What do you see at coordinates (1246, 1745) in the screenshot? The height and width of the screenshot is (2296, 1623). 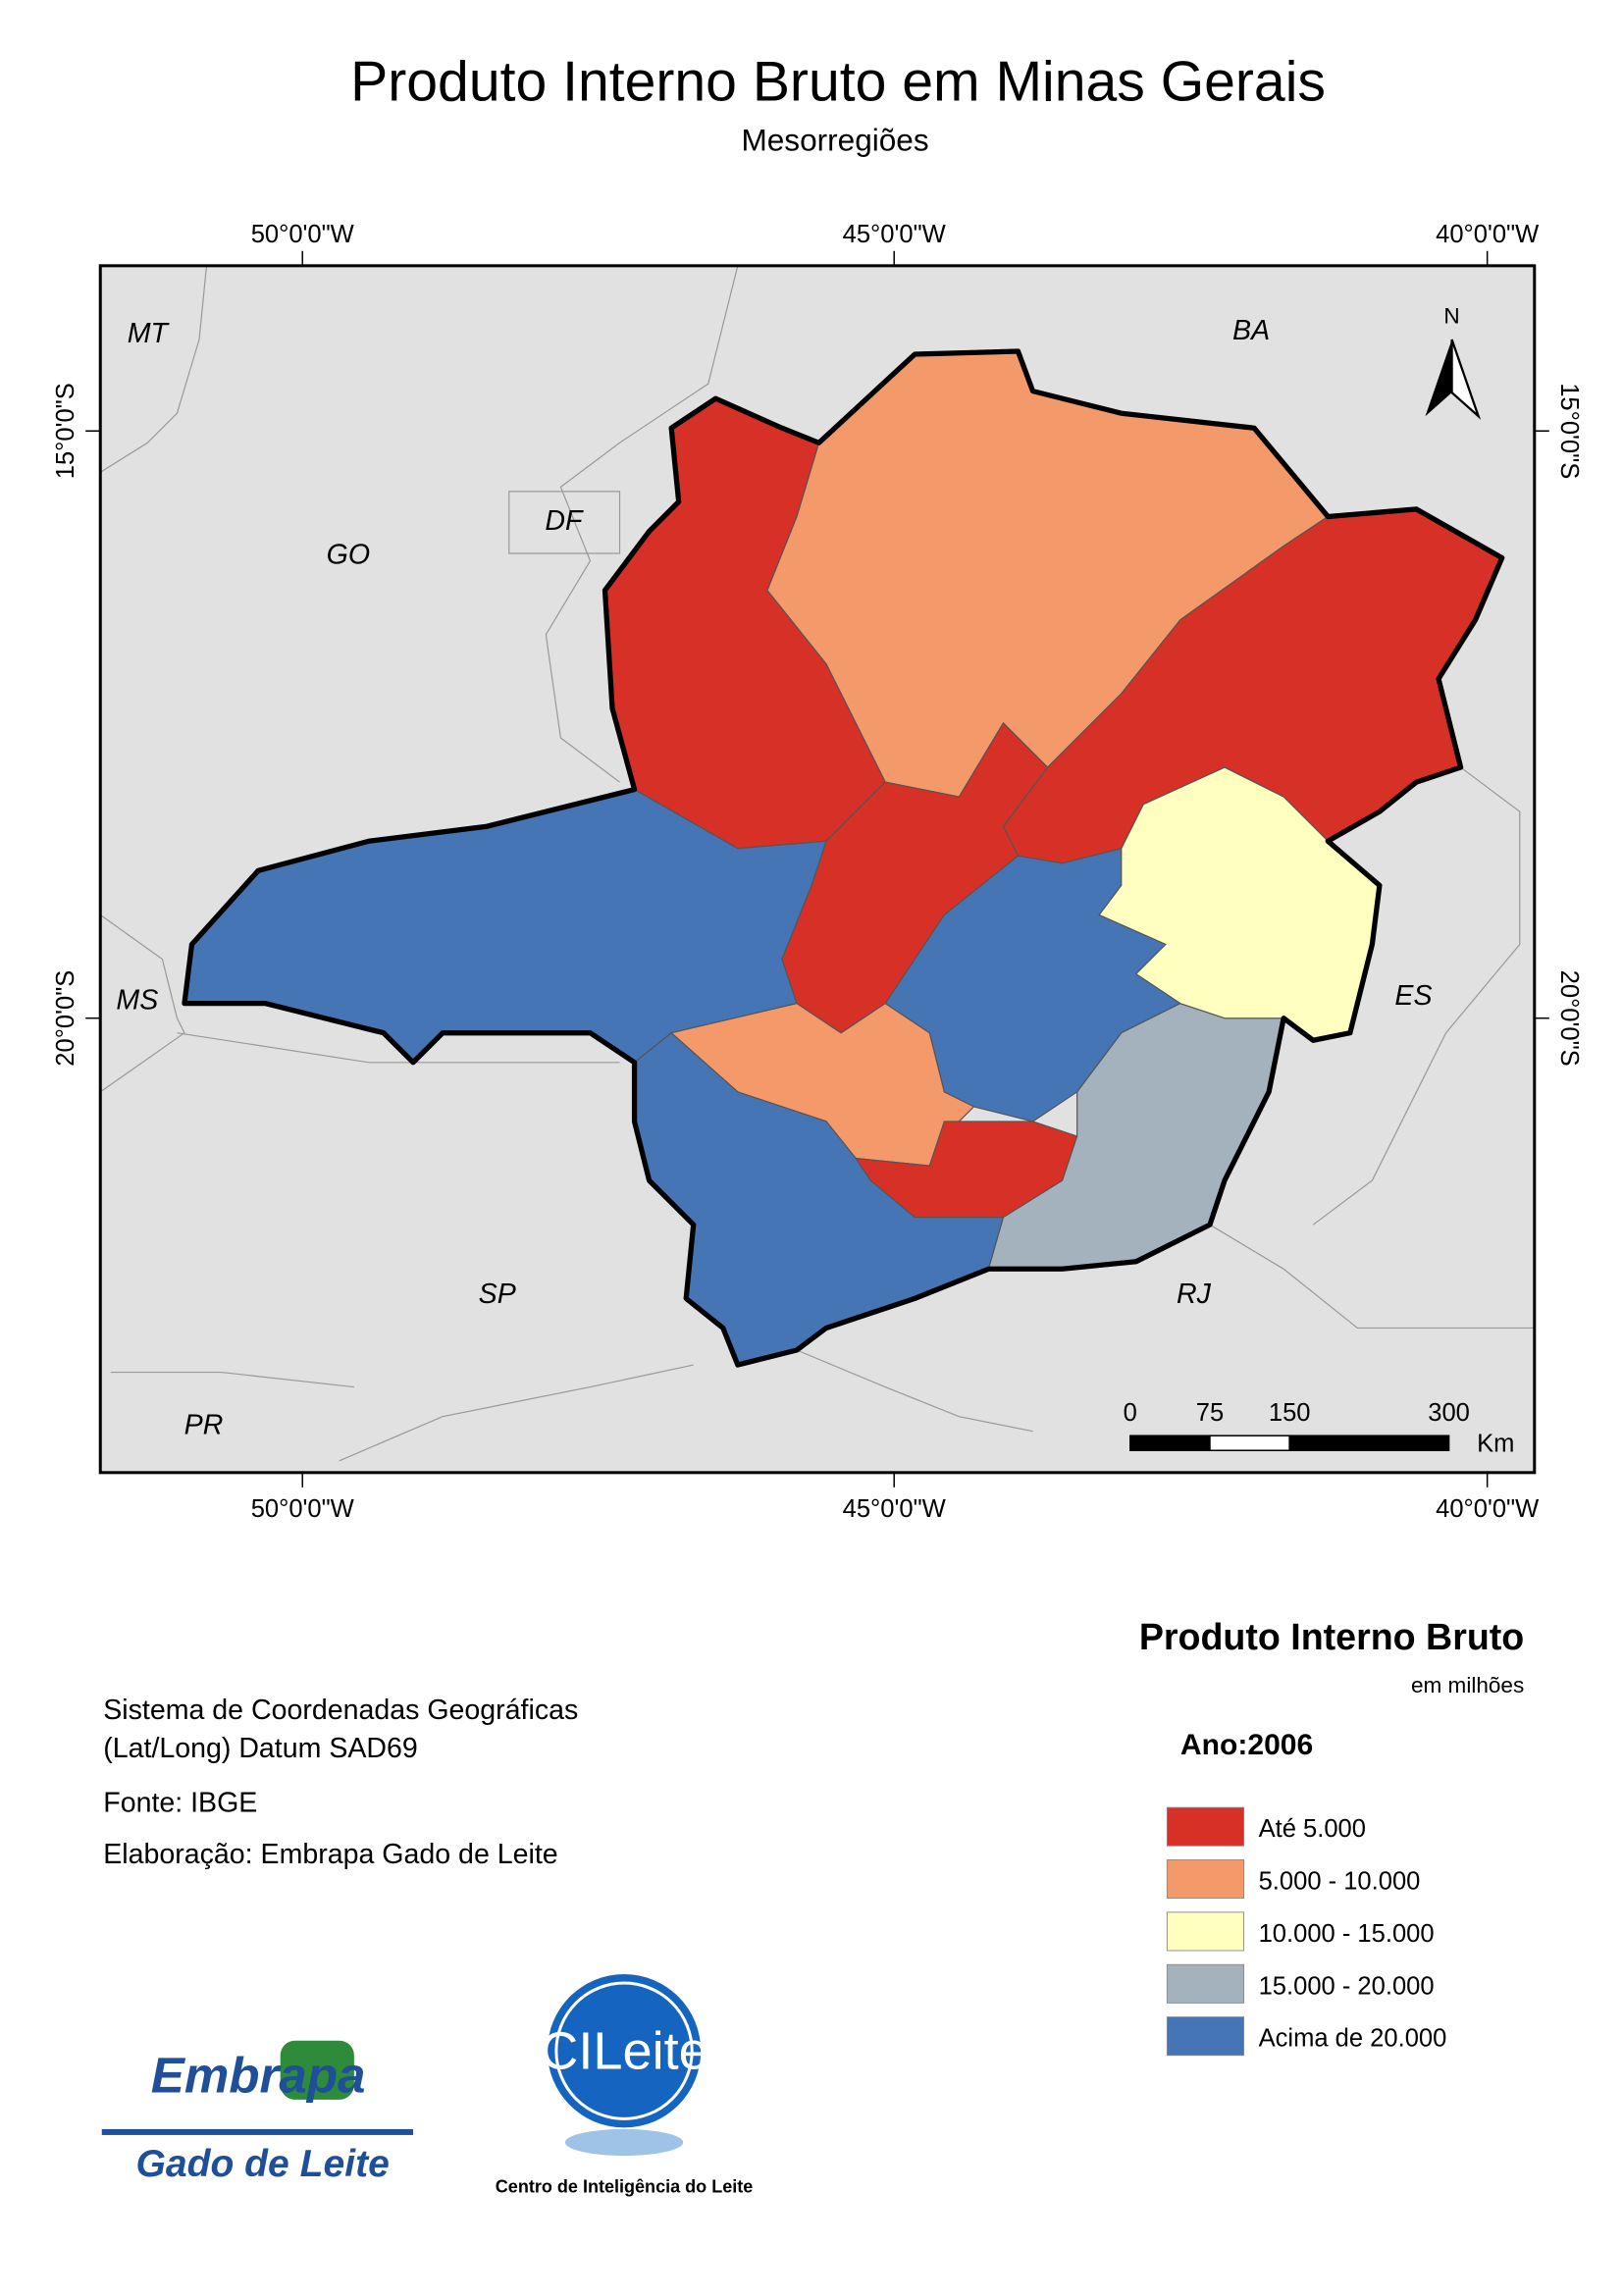 I see `legend-year: Ano:2006` at bounding box center [1246, 1745].